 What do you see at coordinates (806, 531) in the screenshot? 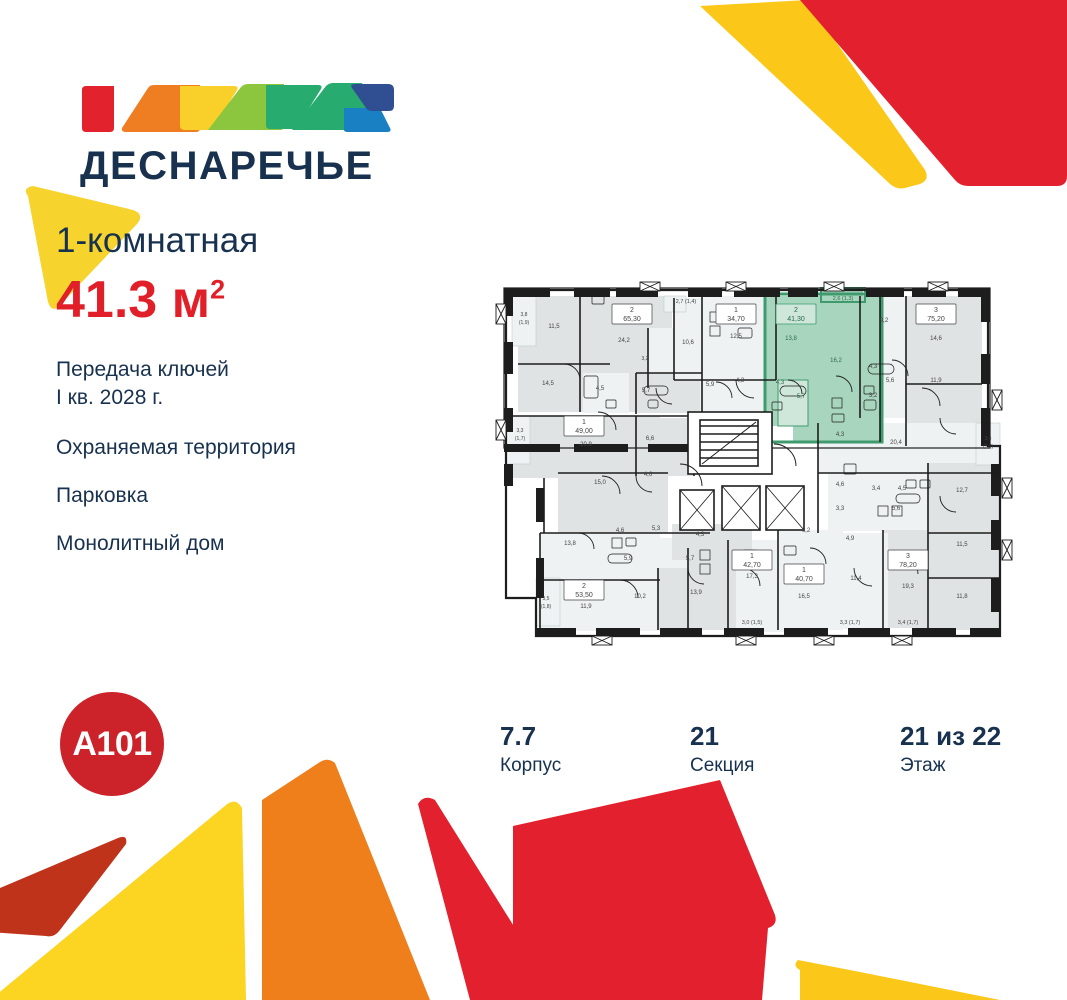
I see `svg-text: 6,2` at bounding box center [806, 531].